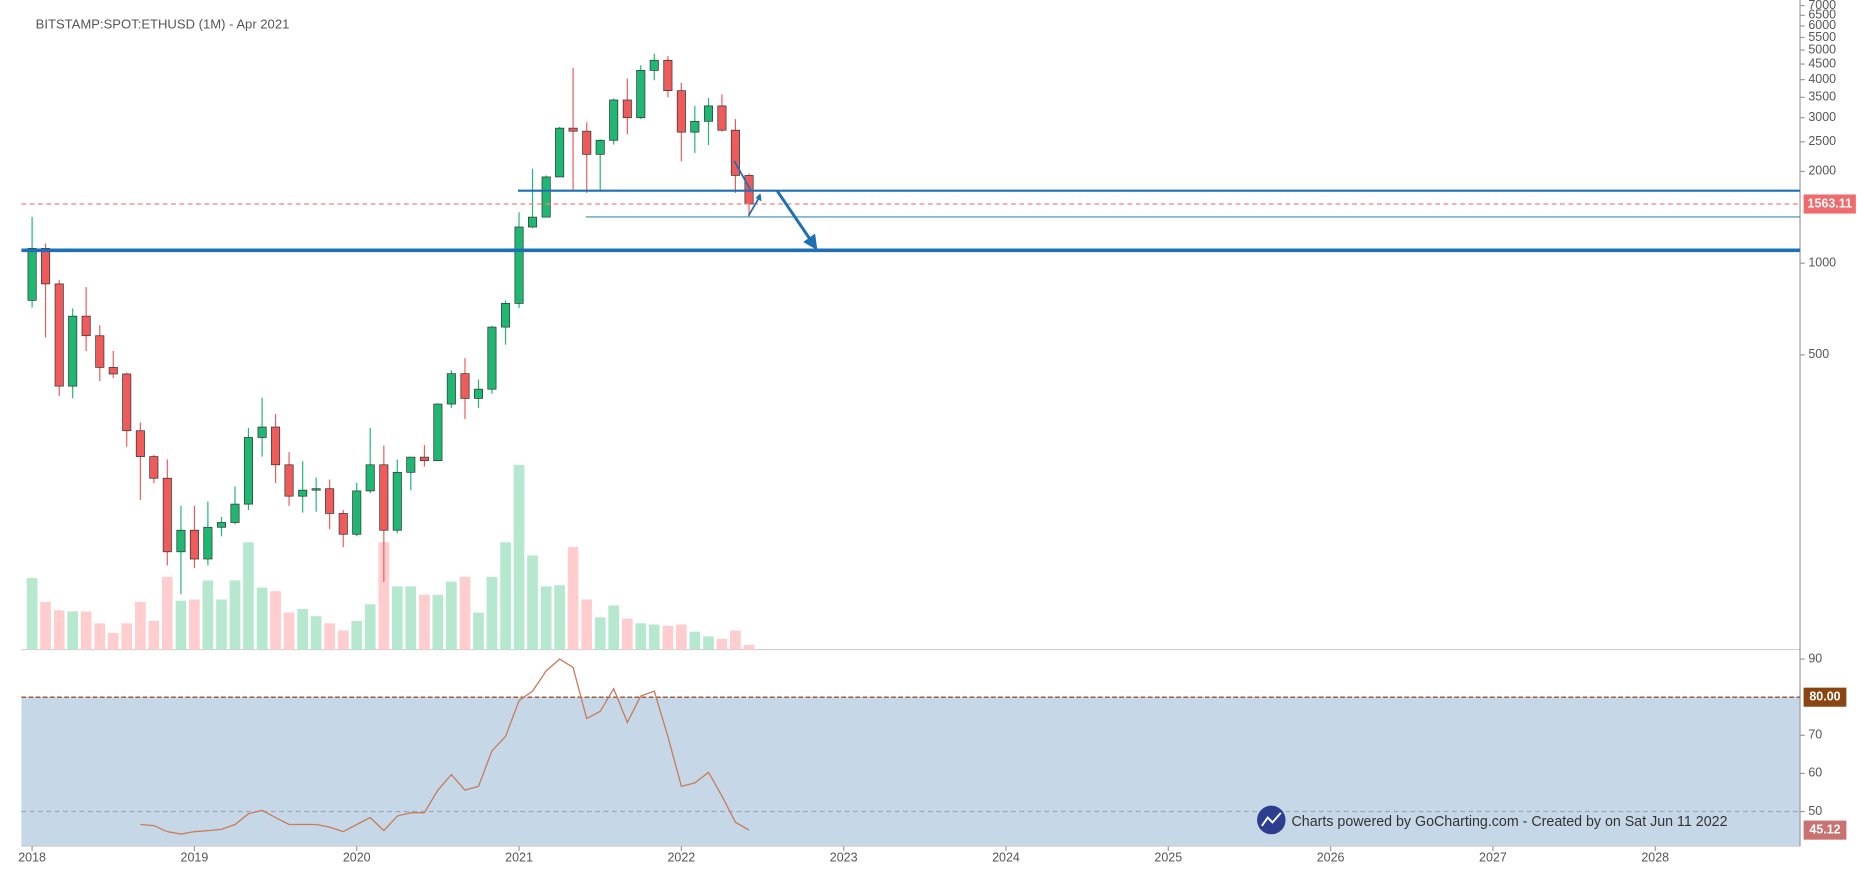 The image size is (1863, 876). What do you see at coordinates (1825, 697) in the screenshot?
I see `rsi-level-box` at bounding box center [1825, 697].